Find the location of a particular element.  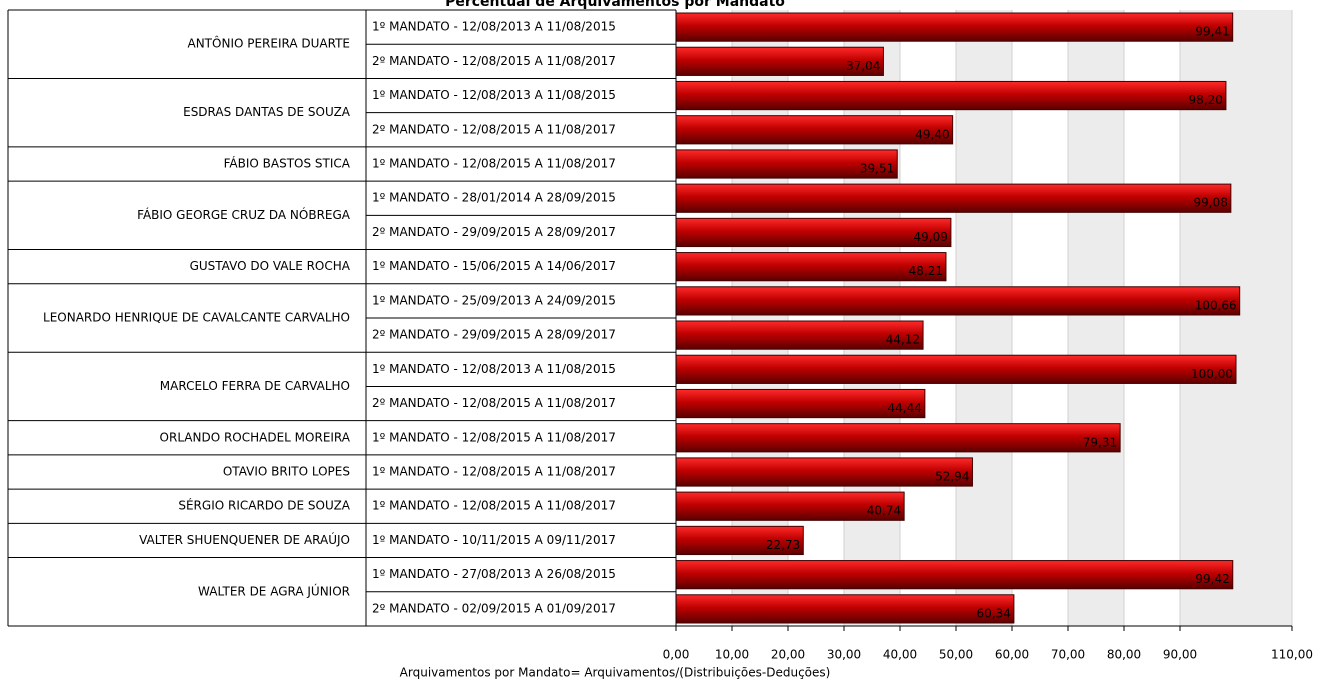

x-tick-label: 40,00 is located at coordinates (900, 655).